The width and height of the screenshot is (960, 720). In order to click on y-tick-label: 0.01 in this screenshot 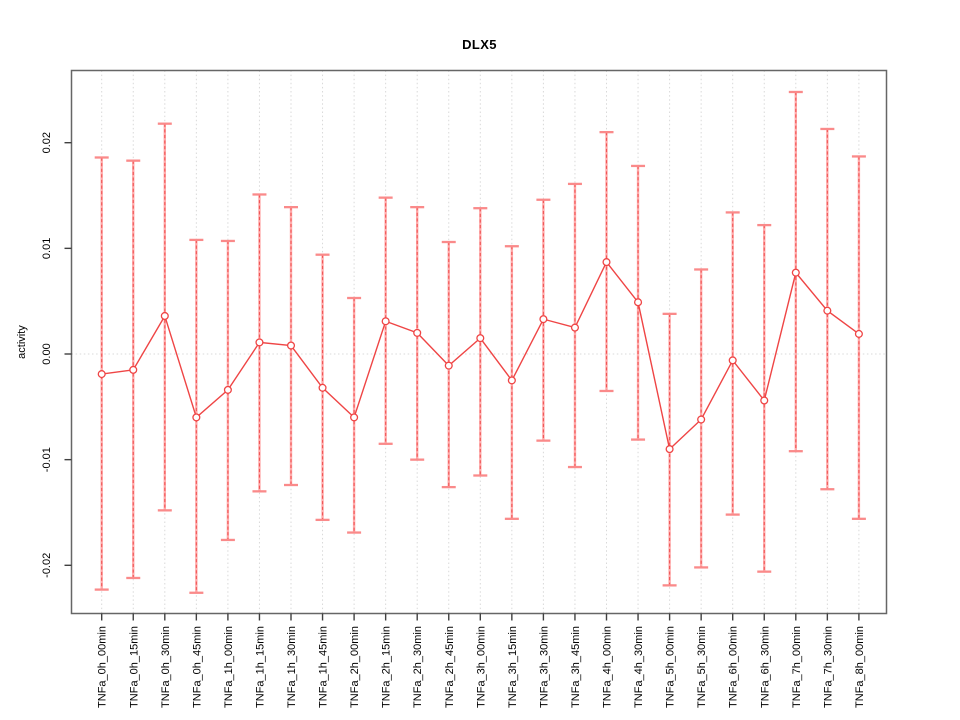, I will do `click(47, 248)`.